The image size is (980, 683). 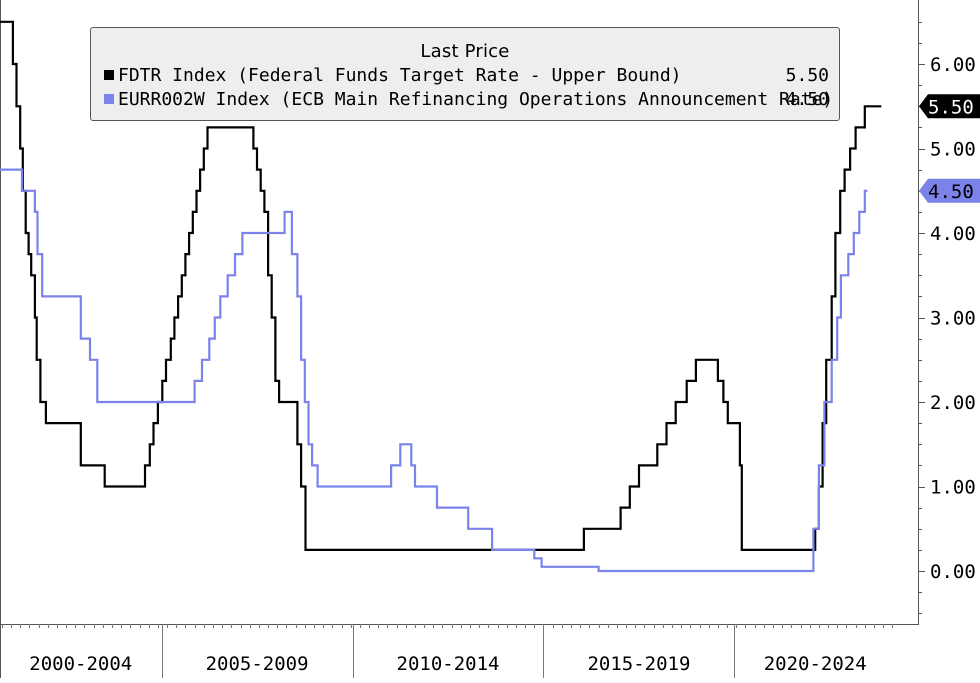 What do you see at coordinates (807, 75) in the screenshot?
I see `legend-value-fdtr: 5.50` at bounding box center [807, 75].